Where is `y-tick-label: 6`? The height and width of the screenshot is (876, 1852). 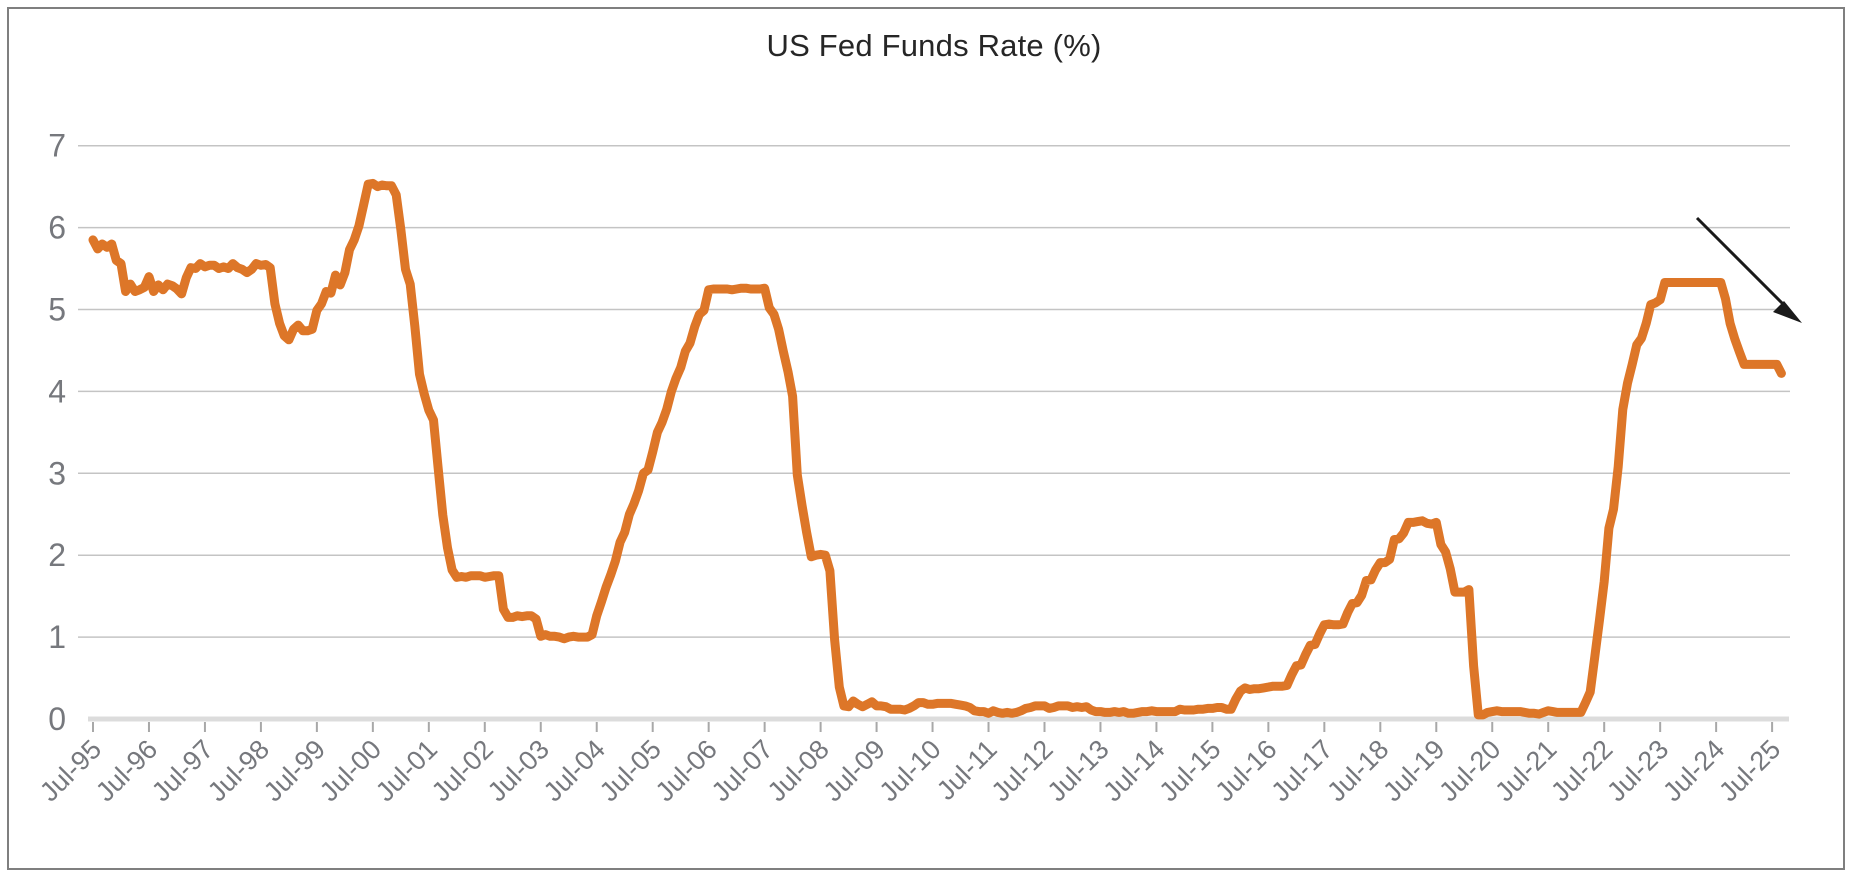
y-tick-label: 6 is located at coordinates (57, 228).